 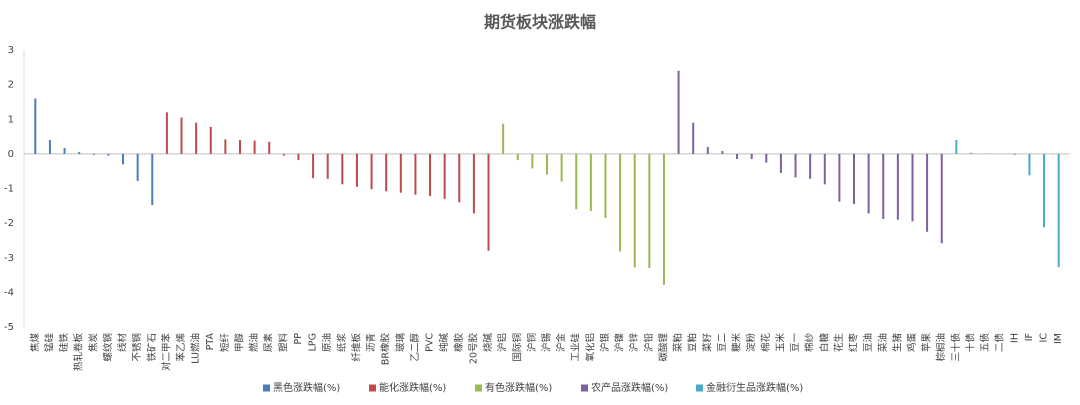 I want to click on x-tick-label: 豆一, so click(x=795, y=343).